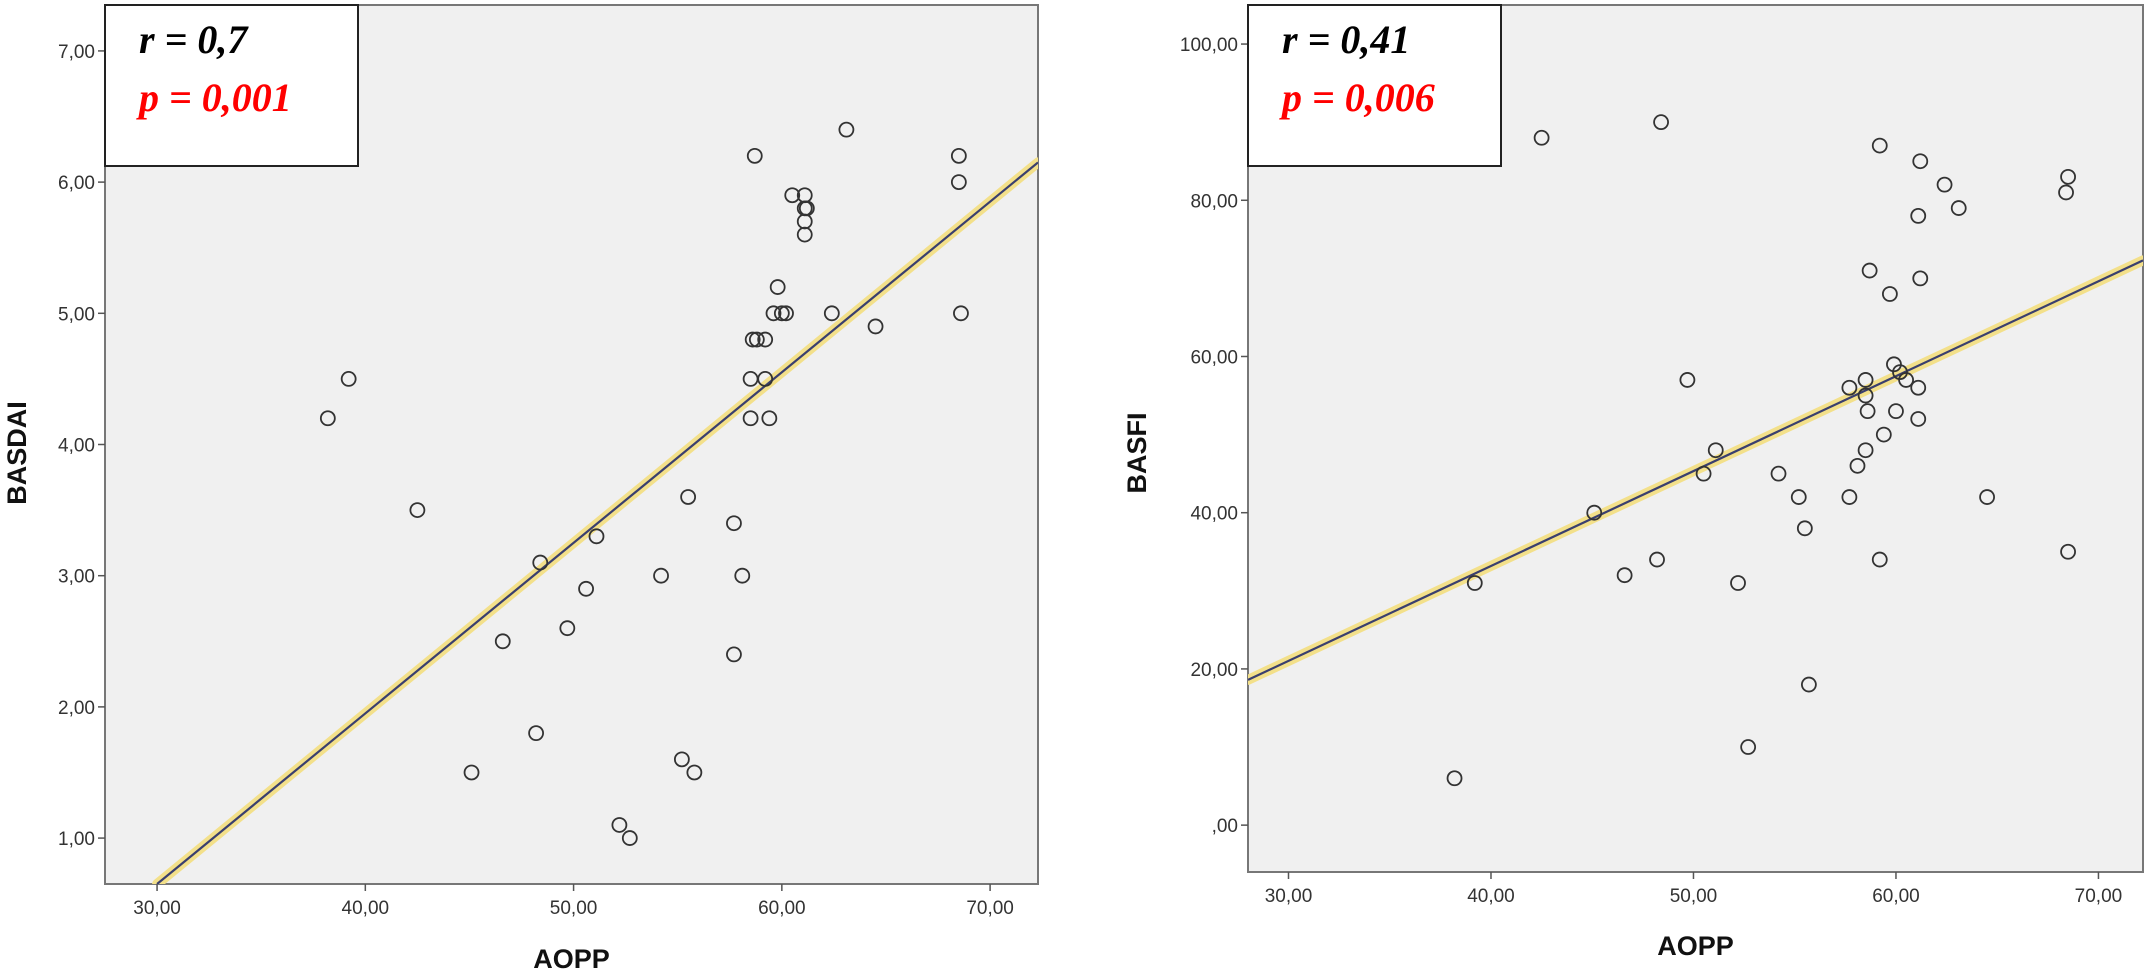 The height and width of the screenshot is (972, 2150). What do you see at coordinates (76, 314) in the screenshot?
I see `y-tick-label: 5,00` at bounding box center [76, 314].